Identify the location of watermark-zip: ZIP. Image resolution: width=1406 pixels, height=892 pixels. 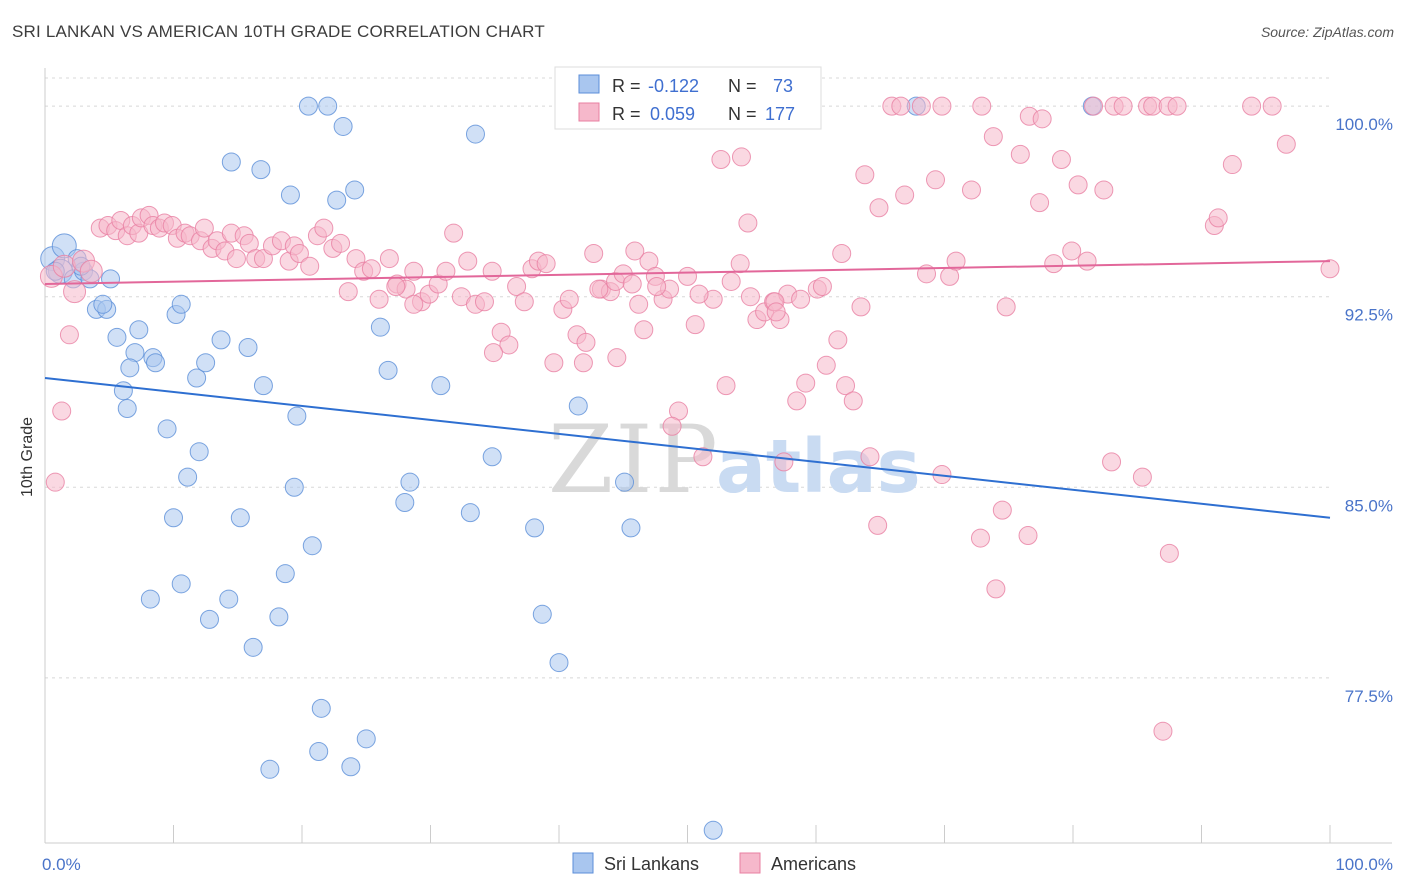
(634, 460).